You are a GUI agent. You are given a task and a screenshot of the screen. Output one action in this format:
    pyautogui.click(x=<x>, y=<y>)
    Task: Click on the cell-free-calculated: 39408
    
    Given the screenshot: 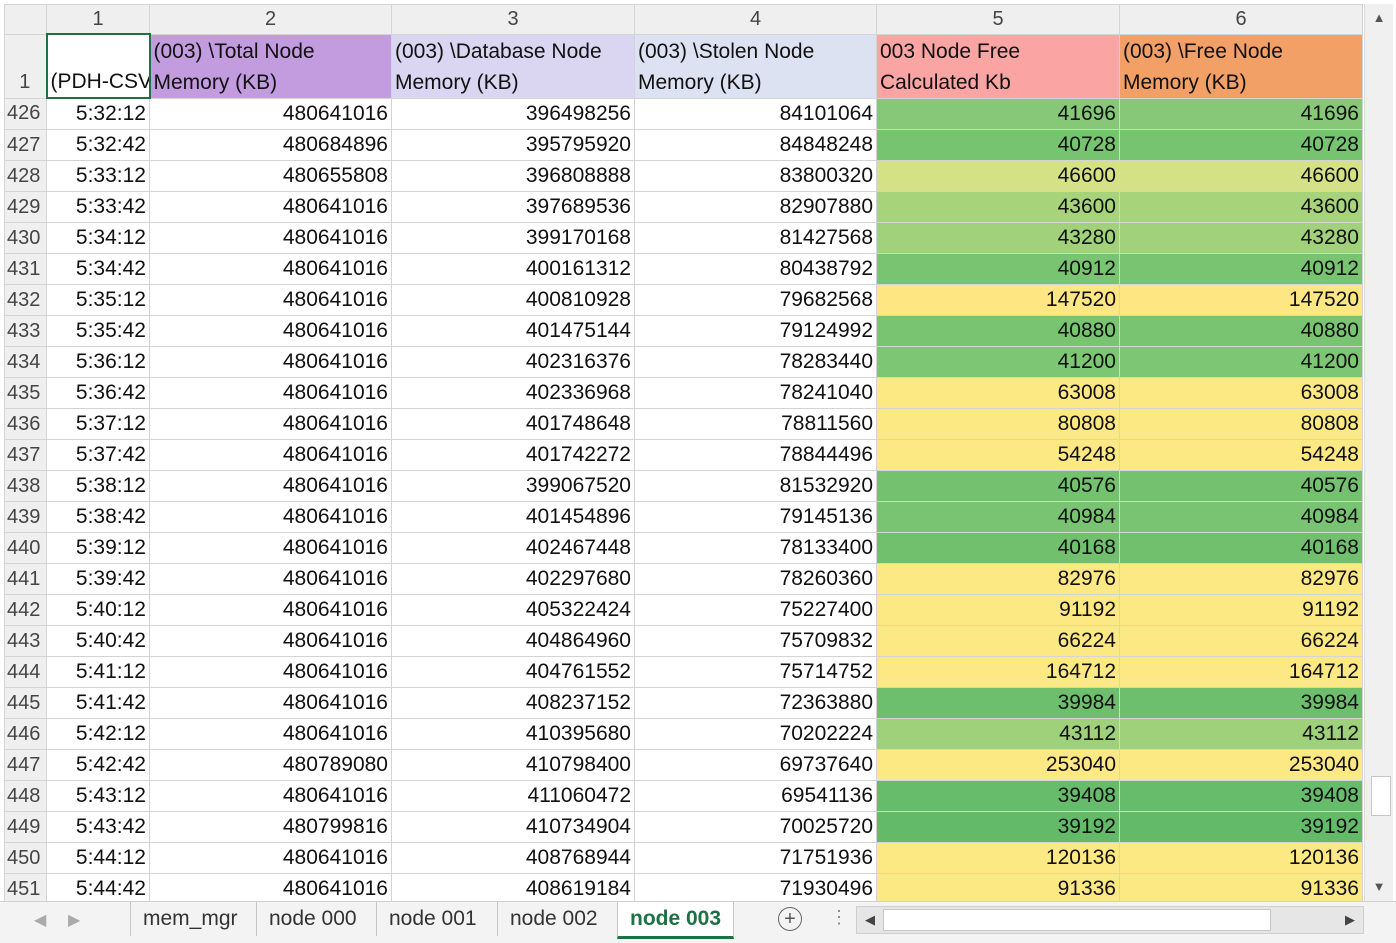 What is the action you would take?
    pyautogui.click(x=998, y=796)
    